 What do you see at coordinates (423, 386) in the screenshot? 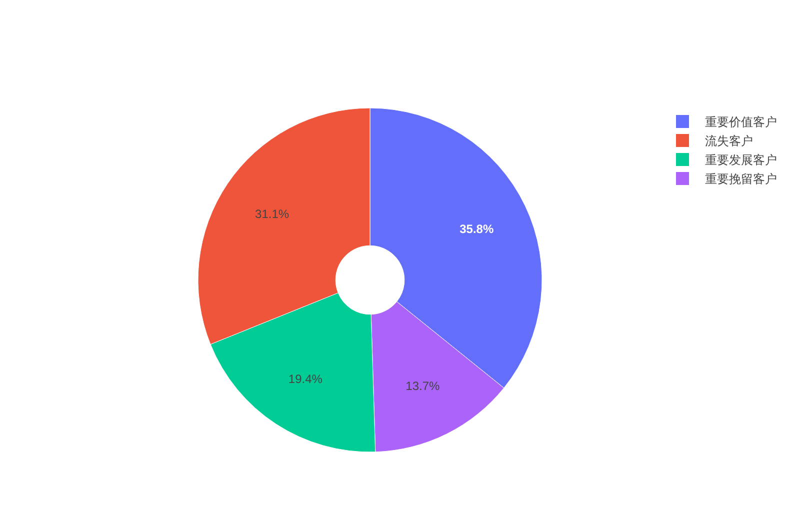
I see `data-label: 13.7%` at bounding box center [423, 386].